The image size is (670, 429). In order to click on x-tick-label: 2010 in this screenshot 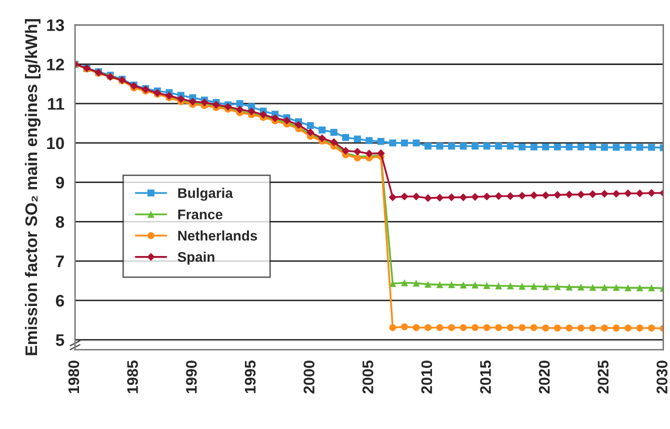, I will do `click(426, 377)`.